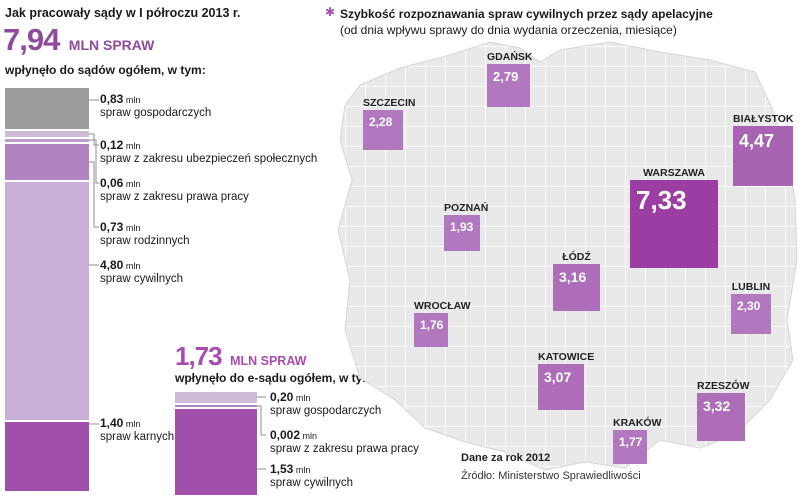 The height and width of the screenshot is (504, 805). I want to click on segment-value-line: 1,40 mln, so click(137, 423).